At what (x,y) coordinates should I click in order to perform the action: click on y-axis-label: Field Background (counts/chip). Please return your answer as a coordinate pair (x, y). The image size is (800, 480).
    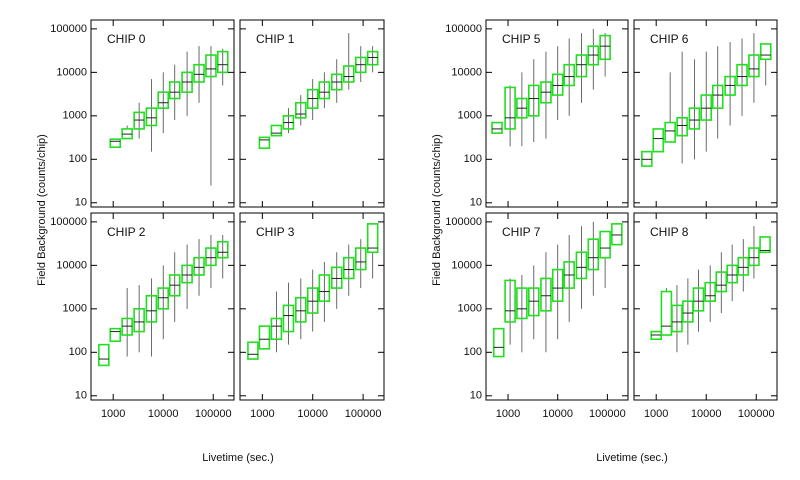
    Looking at the image, I should click on (42, 210).